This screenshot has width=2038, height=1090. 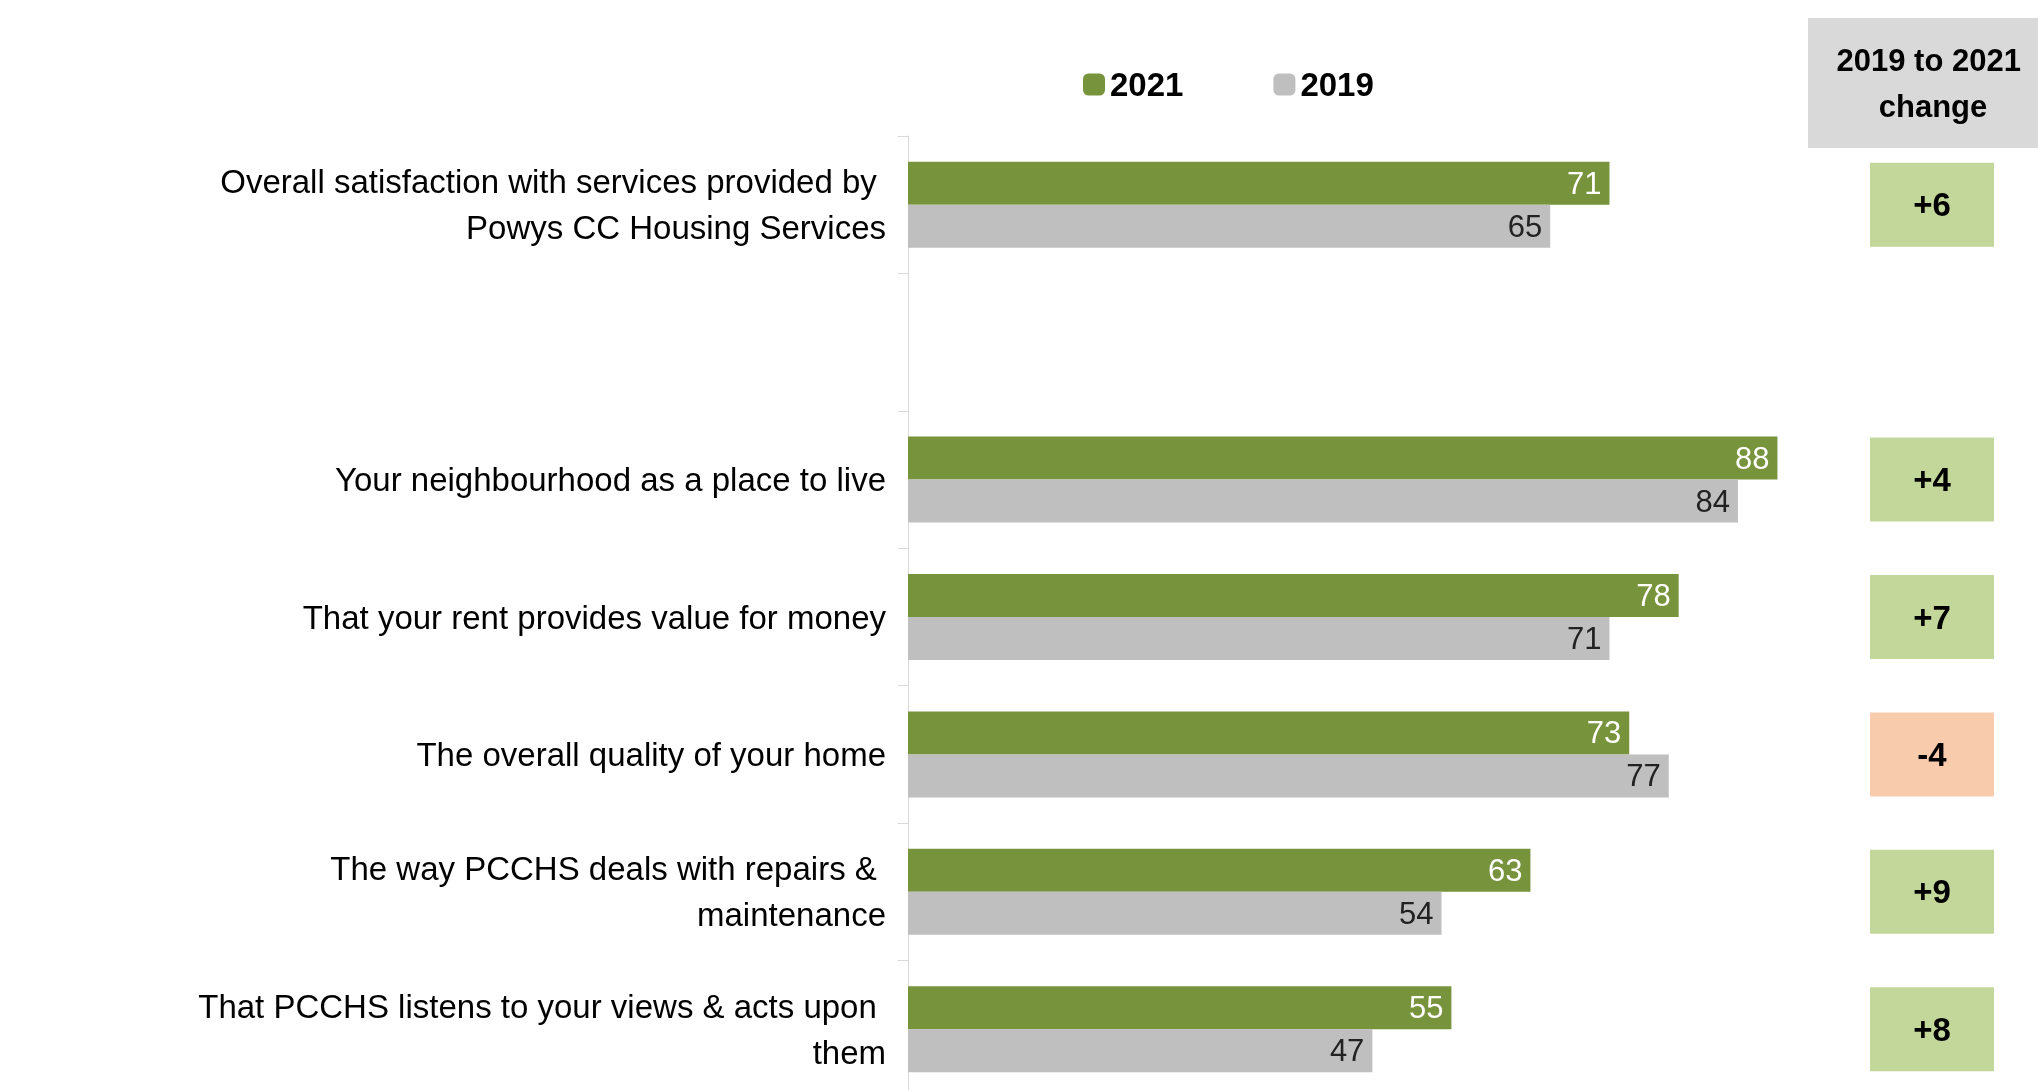 What do you see at coordinates (1932, 754) in the screenshot?
I see `text: -4` at bounding box center [1932, 754].